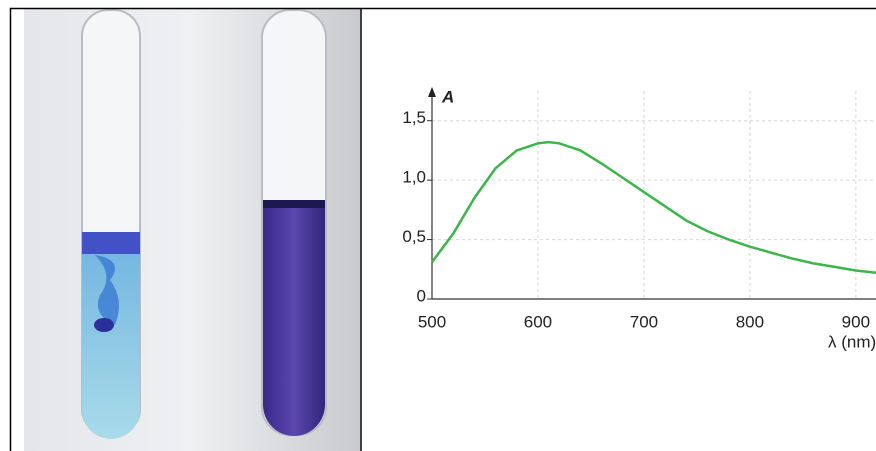  I want to click on y-tick-label: 0,5, so click(414, 236).